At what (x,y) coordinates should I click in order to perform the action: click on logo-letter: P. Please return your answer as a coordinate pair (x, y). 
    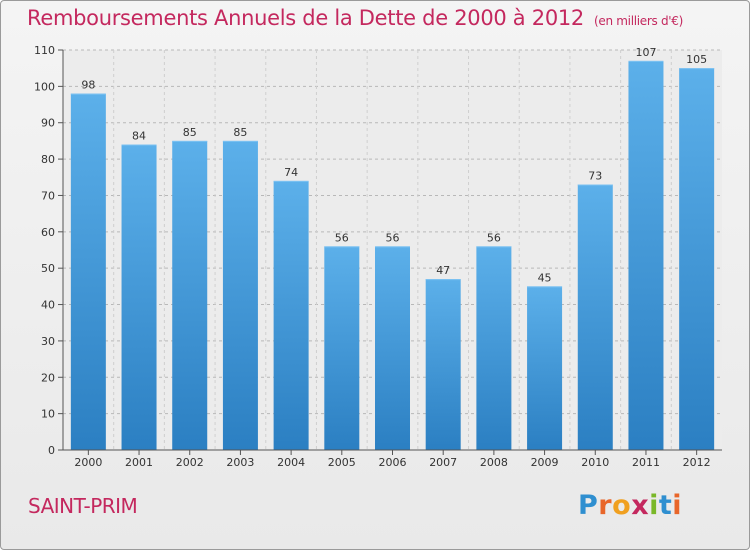
    Looking at the image, I should click on (588, 505).